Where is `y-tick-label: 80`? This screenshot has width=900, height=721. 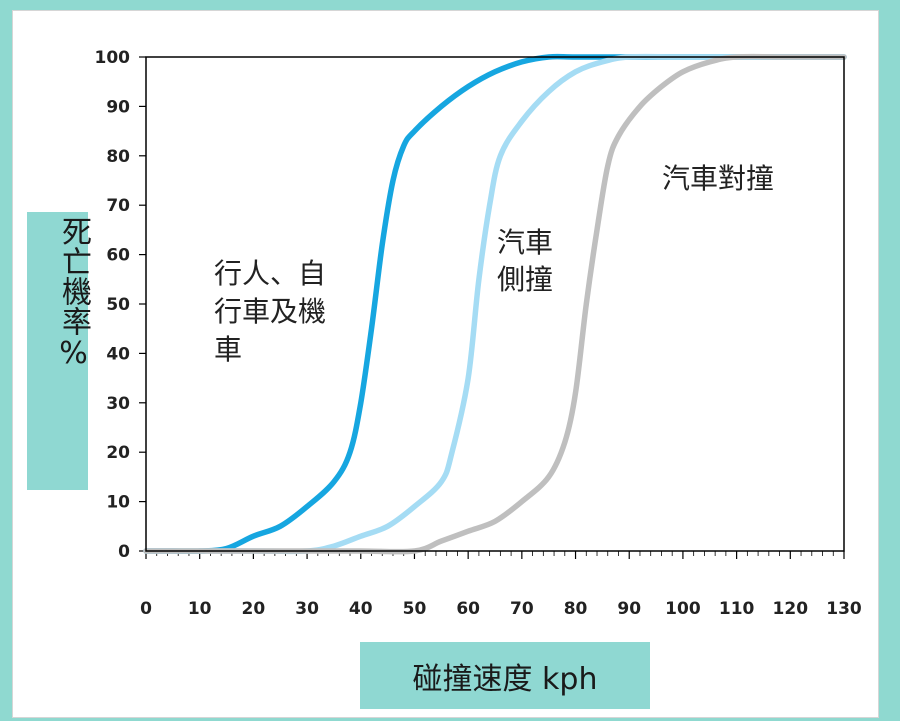 y-tick-label: 80 is located at coordinates (118, 157).